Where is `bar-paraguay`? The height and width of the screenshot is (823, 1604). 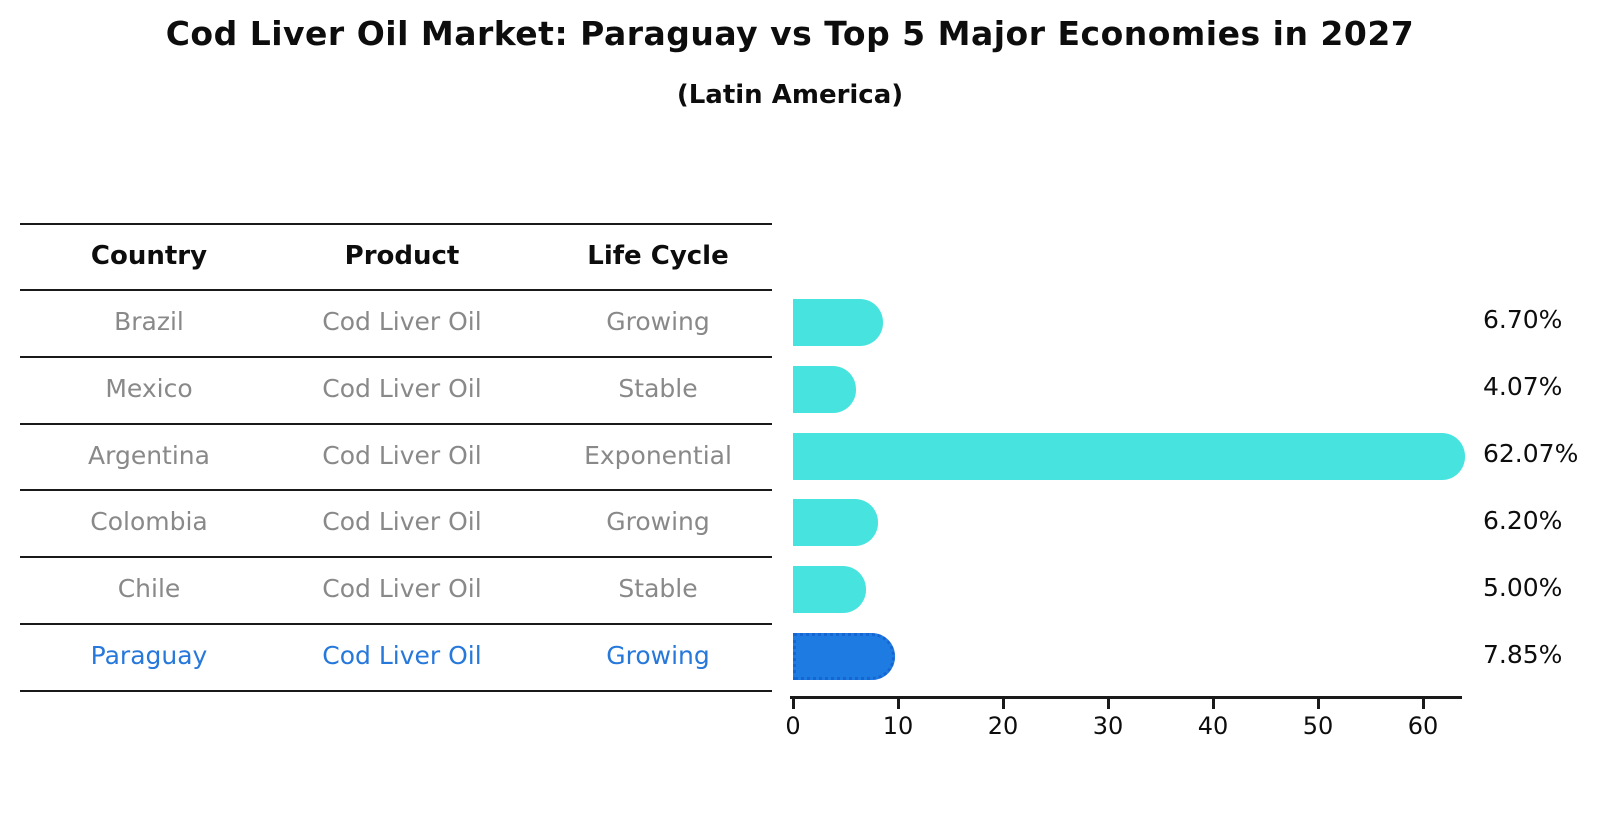
bar-paraguay is located at coordinates (844, 657).